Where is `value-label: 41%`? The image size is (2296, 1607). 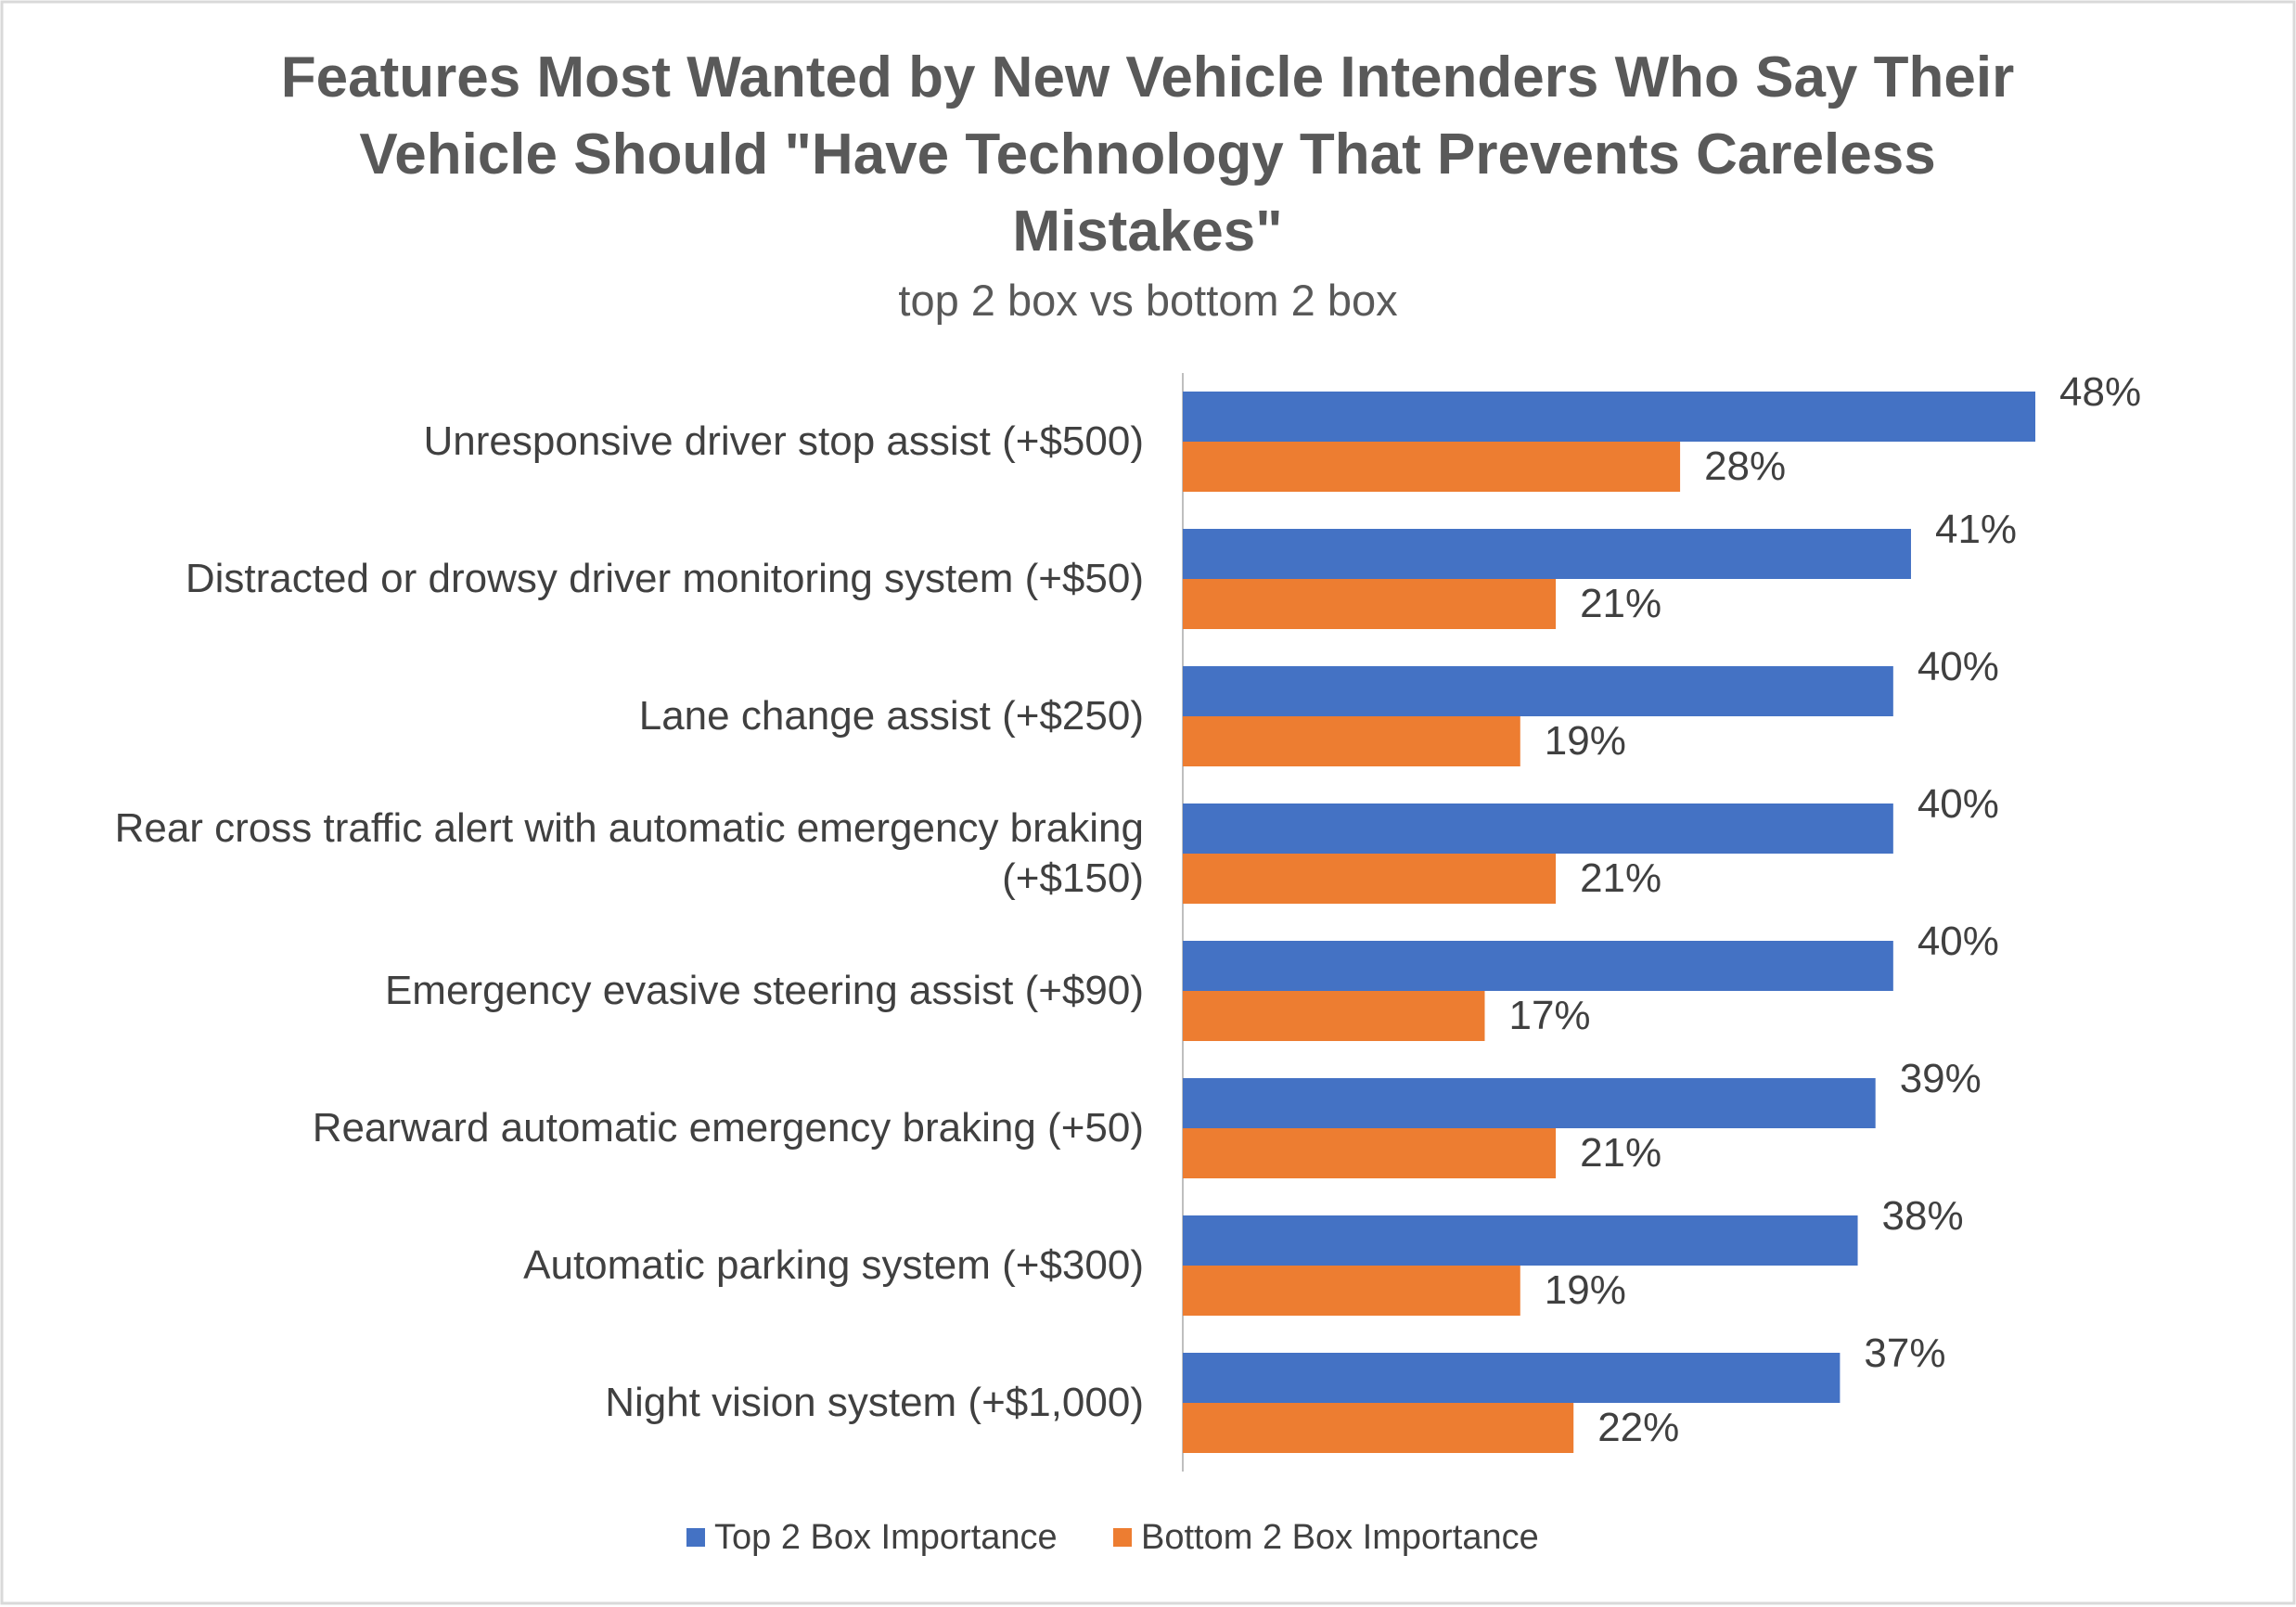
value-label: 41% is located at coordinates (1976, 529).